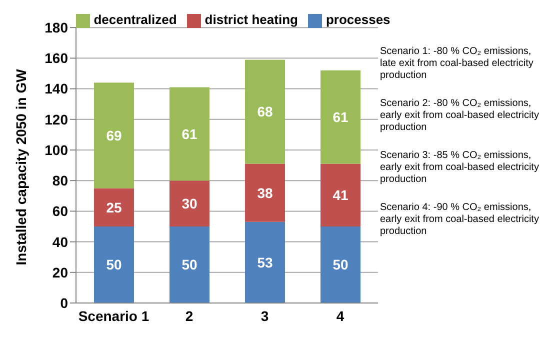 This screenshot has width=550, height=339. Describe the element at coordinates (60, 211) in the screenshot. I see `y-tick-label: 60` at that location.